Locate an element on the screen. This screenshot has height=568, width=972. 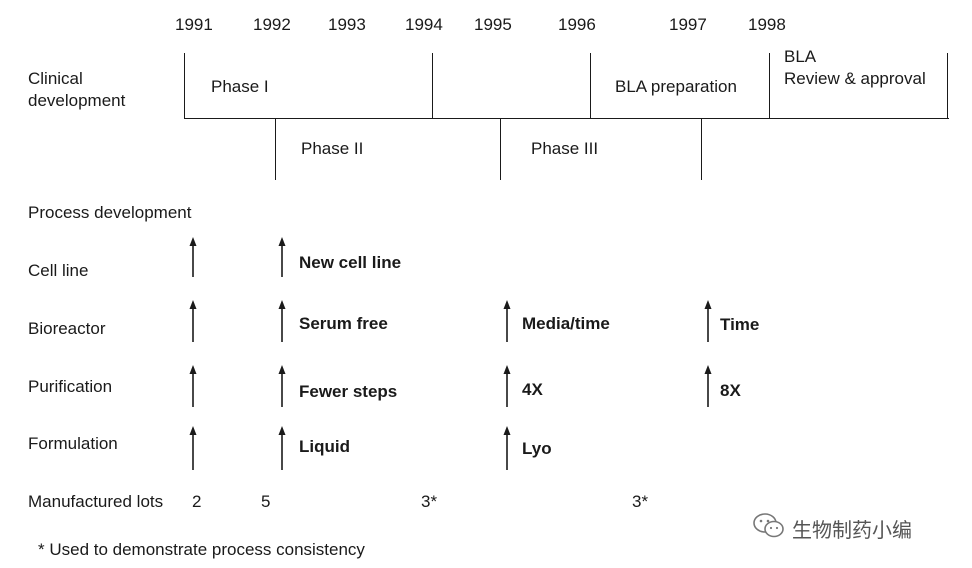
timeline-tick-end is located at coordinates (947, 86).